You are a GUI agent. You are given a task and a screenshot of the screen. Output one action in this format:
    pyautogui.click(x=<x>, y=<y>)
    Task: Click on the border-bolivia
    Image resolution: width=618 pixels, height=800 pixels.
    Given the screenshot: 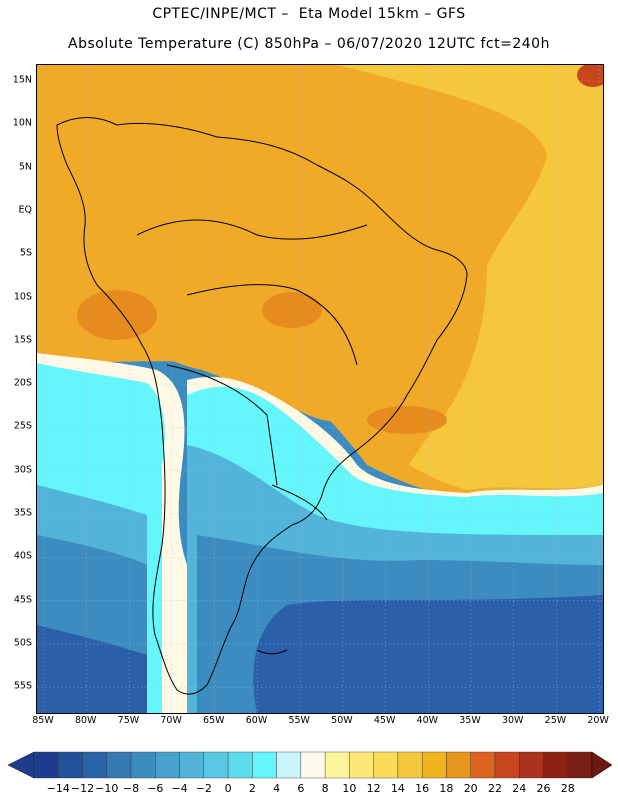 What is the action you would take?
    pyautogui.click(x=272, y=325)
    